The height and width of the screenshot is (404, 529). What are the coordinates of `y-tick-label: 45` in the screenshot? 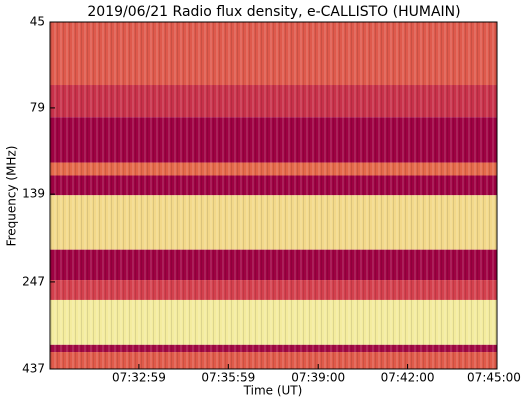 It's located at (37, 22).